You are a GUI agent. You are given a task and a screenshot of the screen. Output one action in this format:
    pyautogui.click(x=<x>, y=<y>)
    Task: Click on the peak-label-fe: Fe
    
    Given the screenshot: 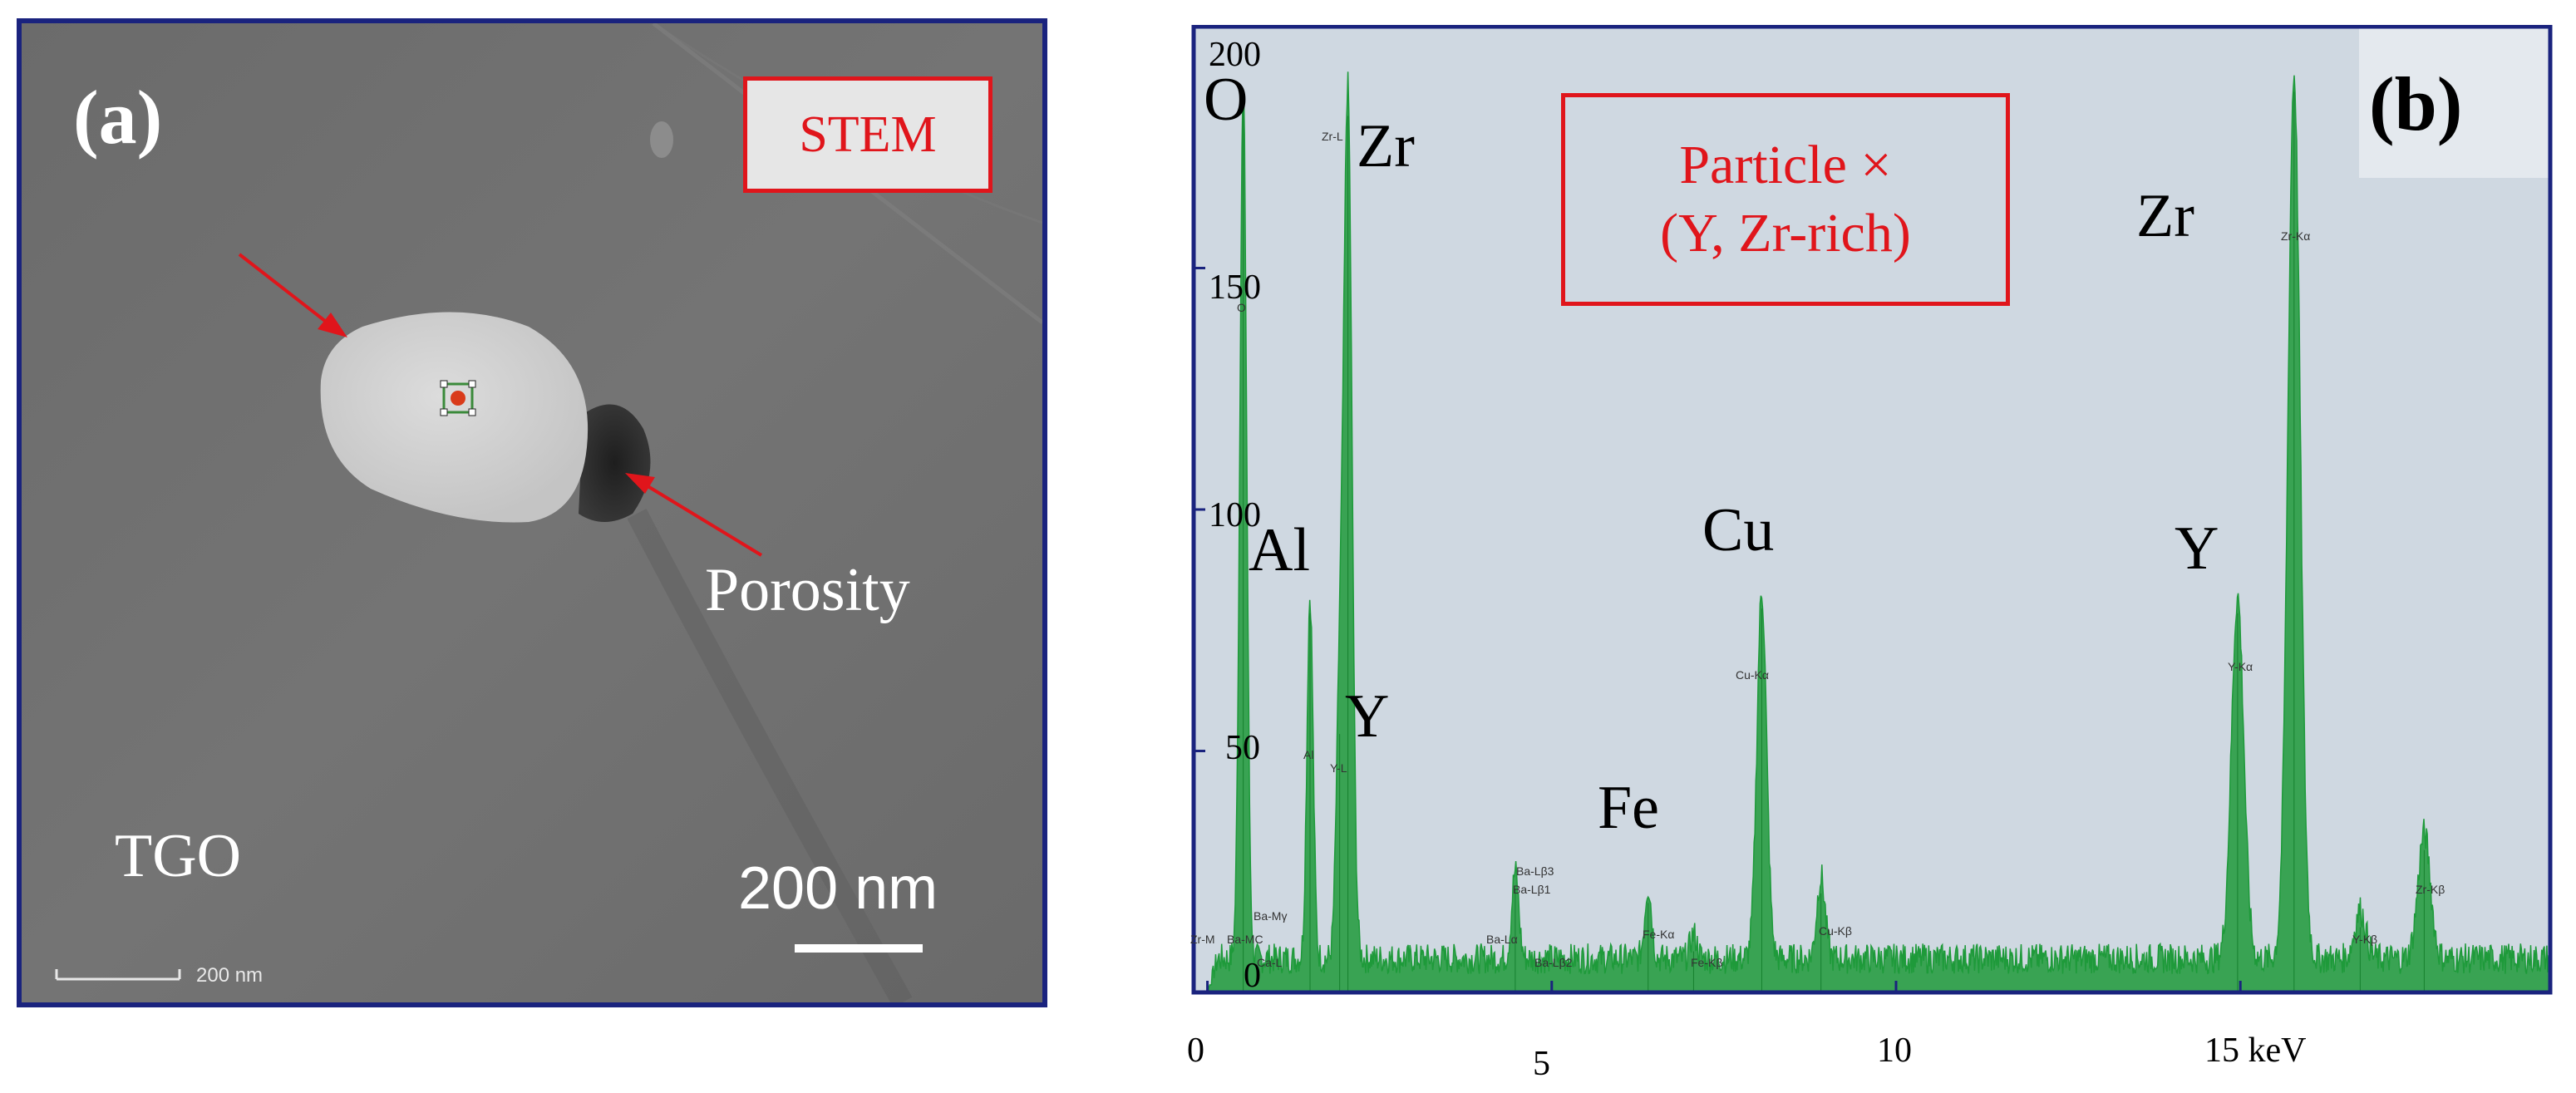 What is the action you would take?
    pyautogui.click(x=1628, y=808)
    